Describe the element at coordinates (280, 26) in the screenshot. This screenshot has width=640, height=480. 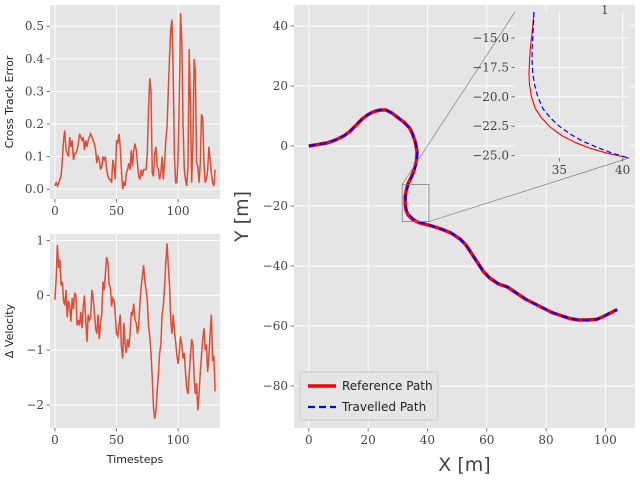
I see `y-tick-label: 40` at that location.